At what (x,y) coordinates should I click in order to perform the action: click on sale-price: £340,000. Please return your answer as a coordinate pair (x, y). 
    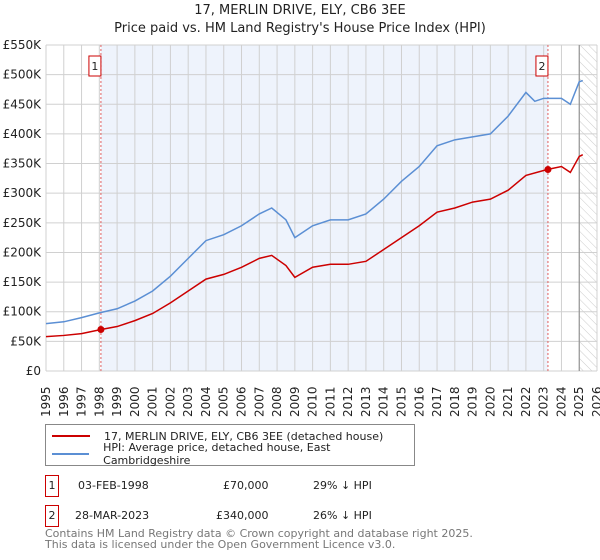
    Looking at the image, I should click on (242, 515).